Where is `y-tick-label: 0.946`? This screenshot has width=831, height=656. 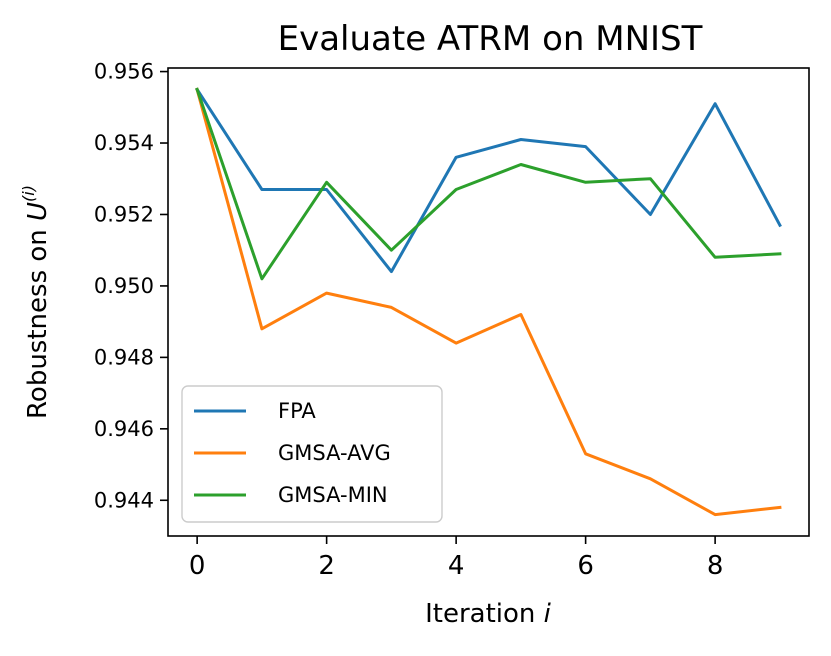 y-tick-label: 0.946 is located at coordinates (124, 429).